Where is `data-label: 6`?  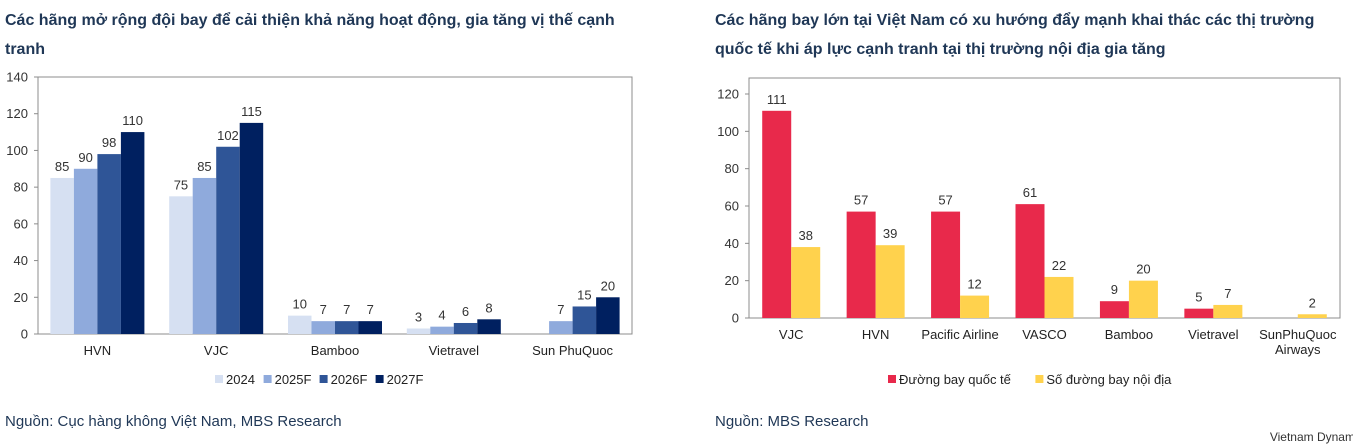
data-label: 6 is located at coordinates (465, 311).